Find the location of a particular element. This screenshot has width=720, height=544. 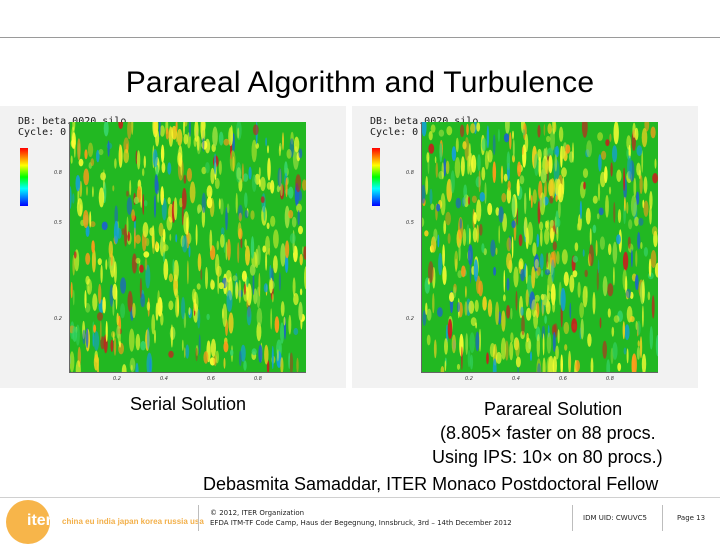

member-countries: china eu india japan korea russia usa is located at coordinates (133, 521).